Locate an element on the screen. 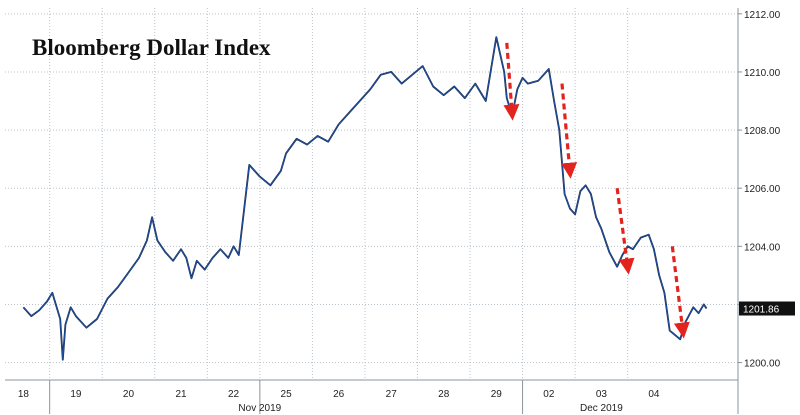  x-tick-label: 04 is located at coordinates (654, 394).